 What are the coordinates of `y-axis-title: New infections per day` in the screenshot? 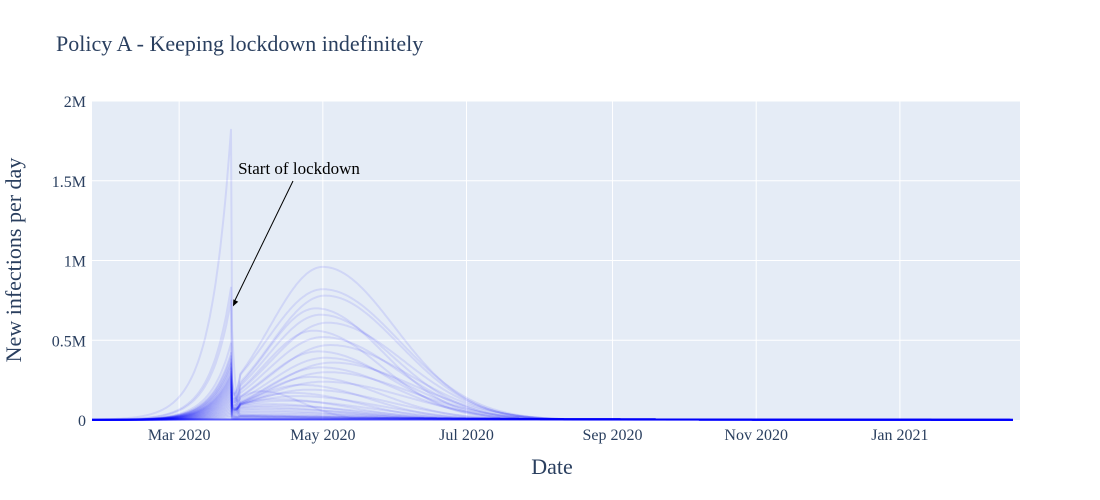 It's located at (13, 260).